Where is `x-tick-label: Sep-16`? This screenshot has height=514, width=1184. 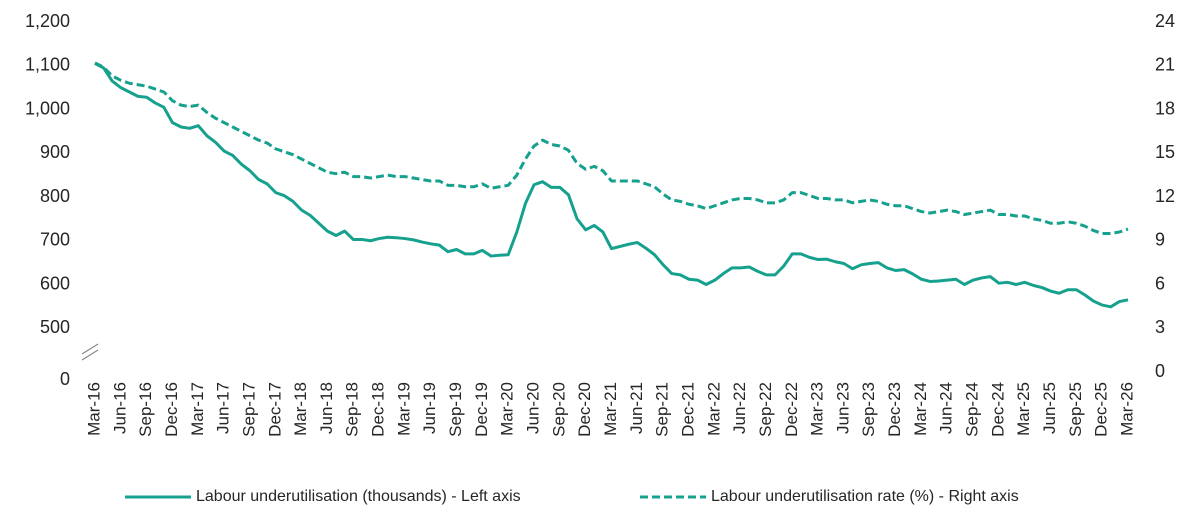 x-tick-label: Sep-16 is located at coordinates (145, 409).